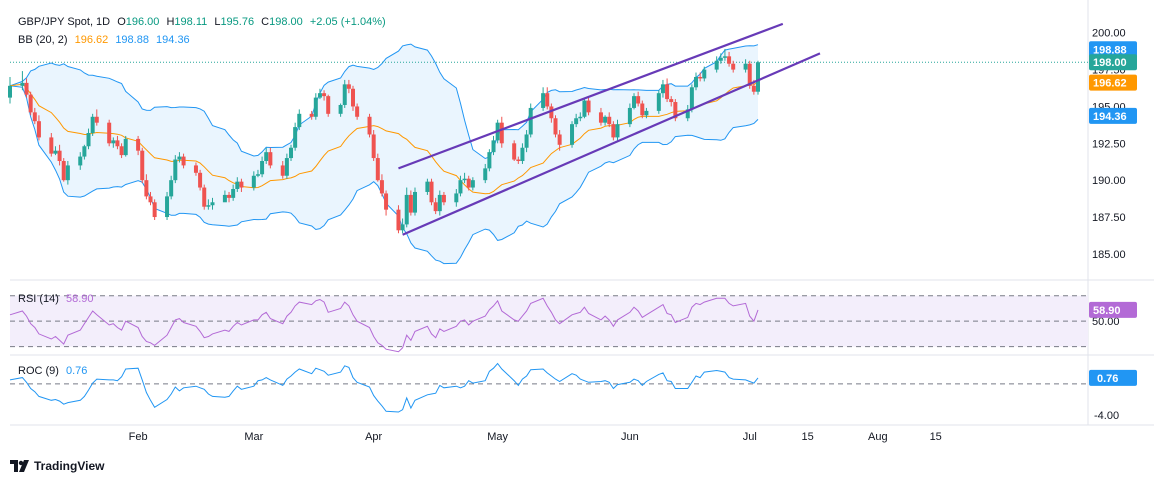 This screenshot has width=1154, height=485. What do you see at coordinates (1113, 377) in the screenshot?
I see `roc-badge-bg` at bounding box center [1113, 377].